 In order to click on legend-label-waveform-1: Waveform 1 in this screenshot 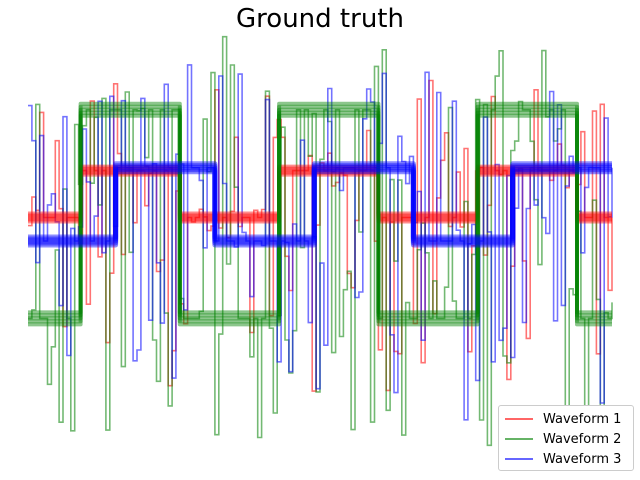, I will do `click(582, 419)`.